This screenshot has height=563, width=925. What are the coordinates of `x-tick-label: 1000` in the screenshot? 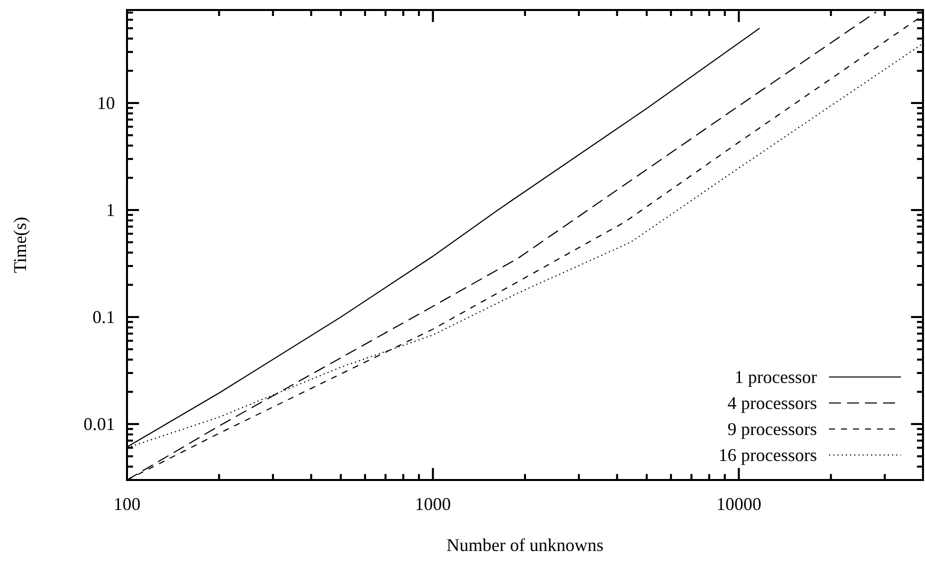 It's located at (432, 504).